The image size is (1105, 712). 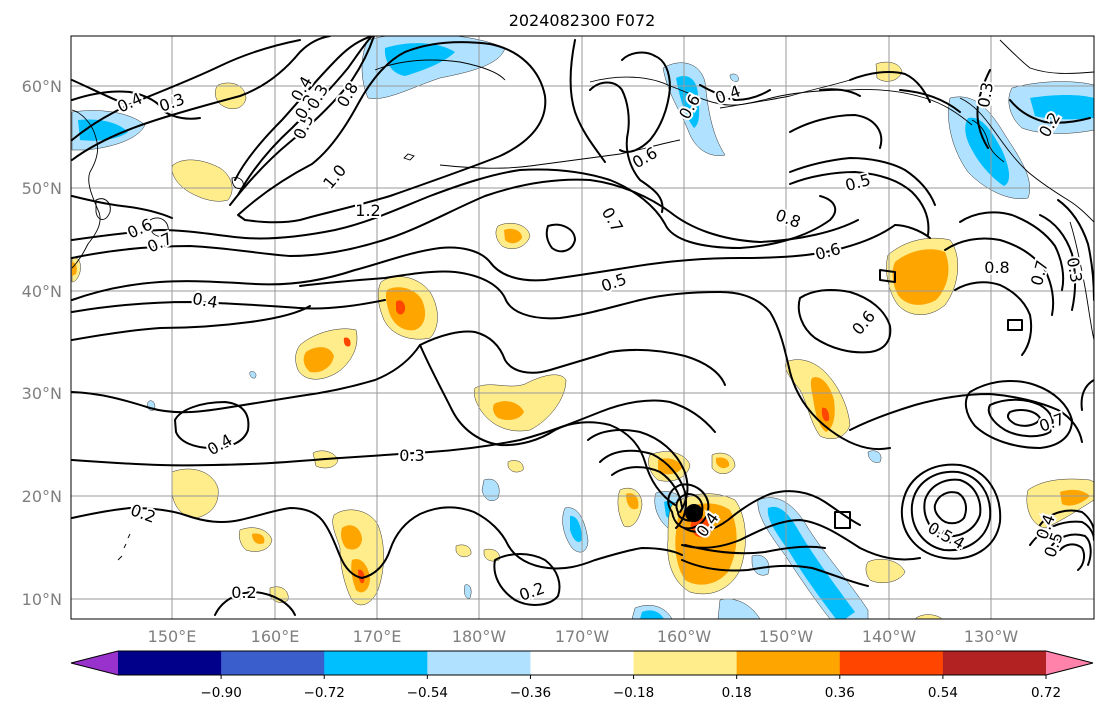 What do you see at coordinates (377, 636) in the screenshot?
I see `lon-label: 170°E` at bounding box center [377, 636].